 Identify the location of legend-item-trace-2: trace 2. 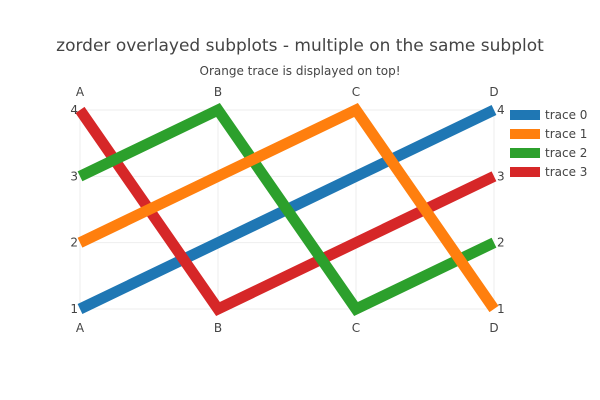
(548, 153).